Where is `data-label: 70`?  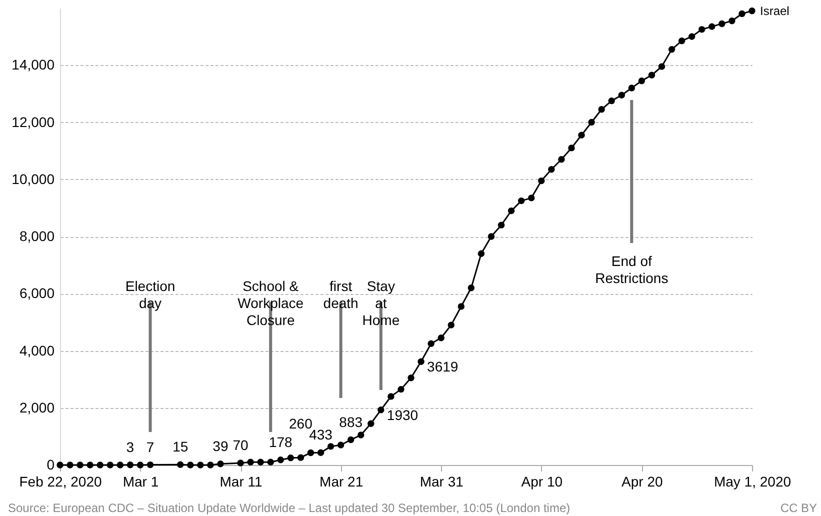 data-label: 70 is located at coordinates (240, 445).